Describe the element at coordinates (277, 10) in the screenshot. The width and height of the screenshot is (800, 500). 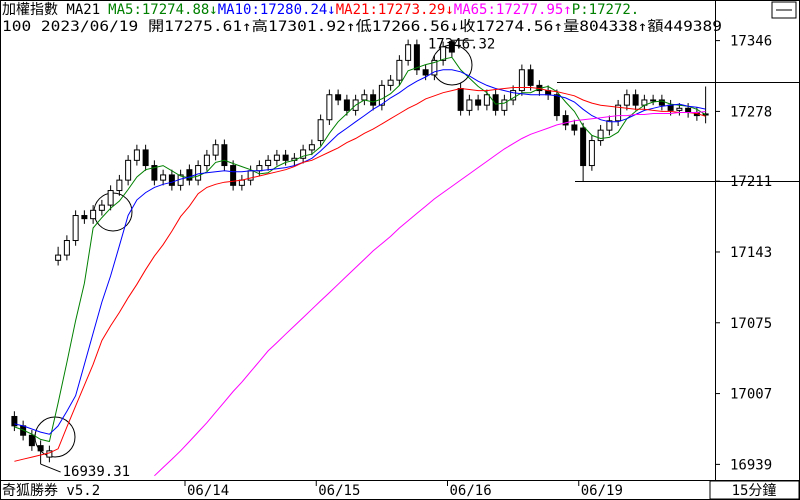
I see `header-indicator: MA10:17280.24↓` at that location.